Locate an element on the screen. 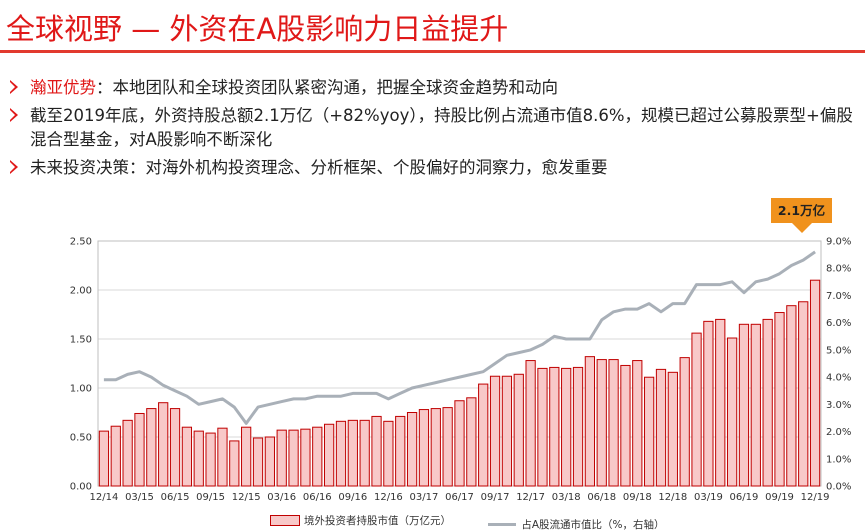  x-tick-label: 09/16 is located at coordinates (352, 497).